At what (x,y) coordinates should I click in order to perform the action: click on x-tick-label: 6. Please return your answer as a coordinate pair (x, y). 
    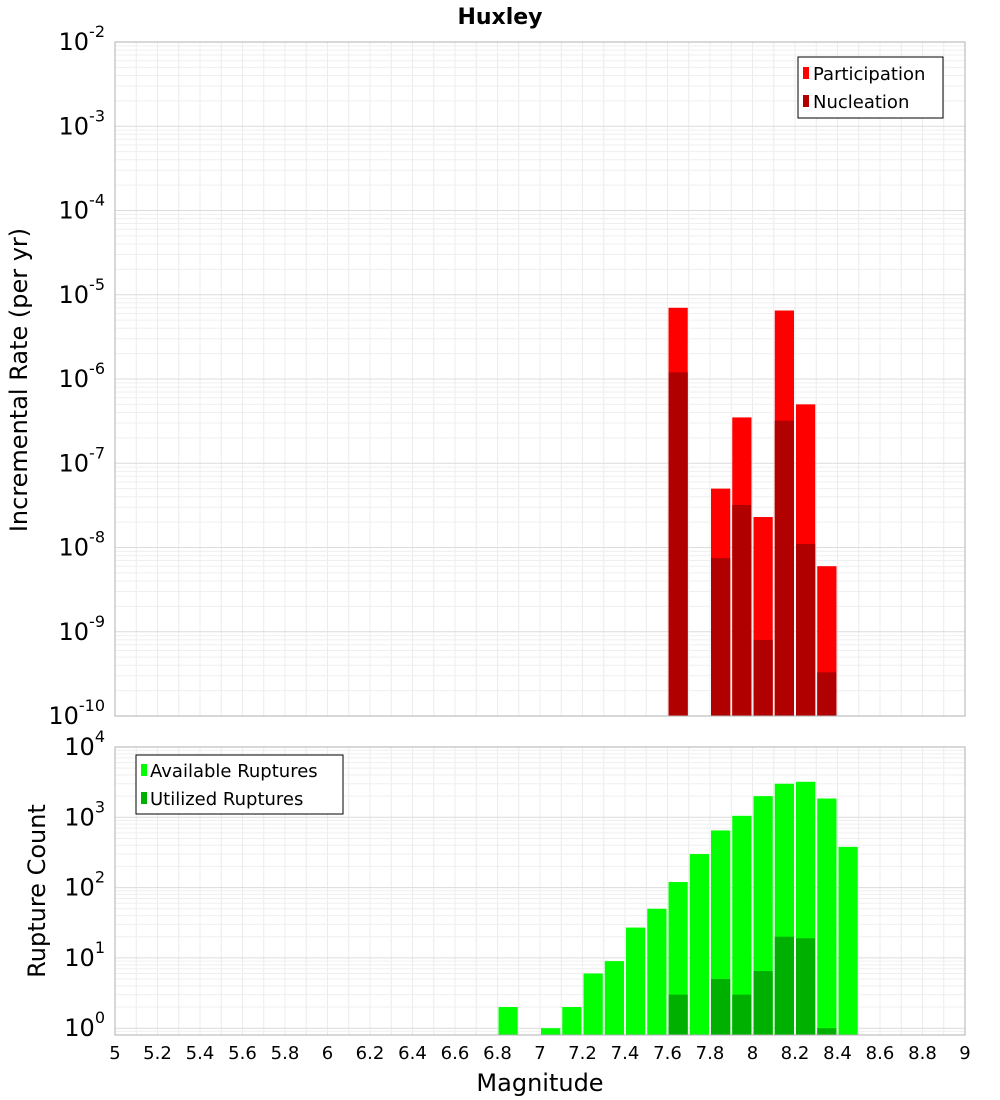
    Looking at the image, I should click on (327, 1053).